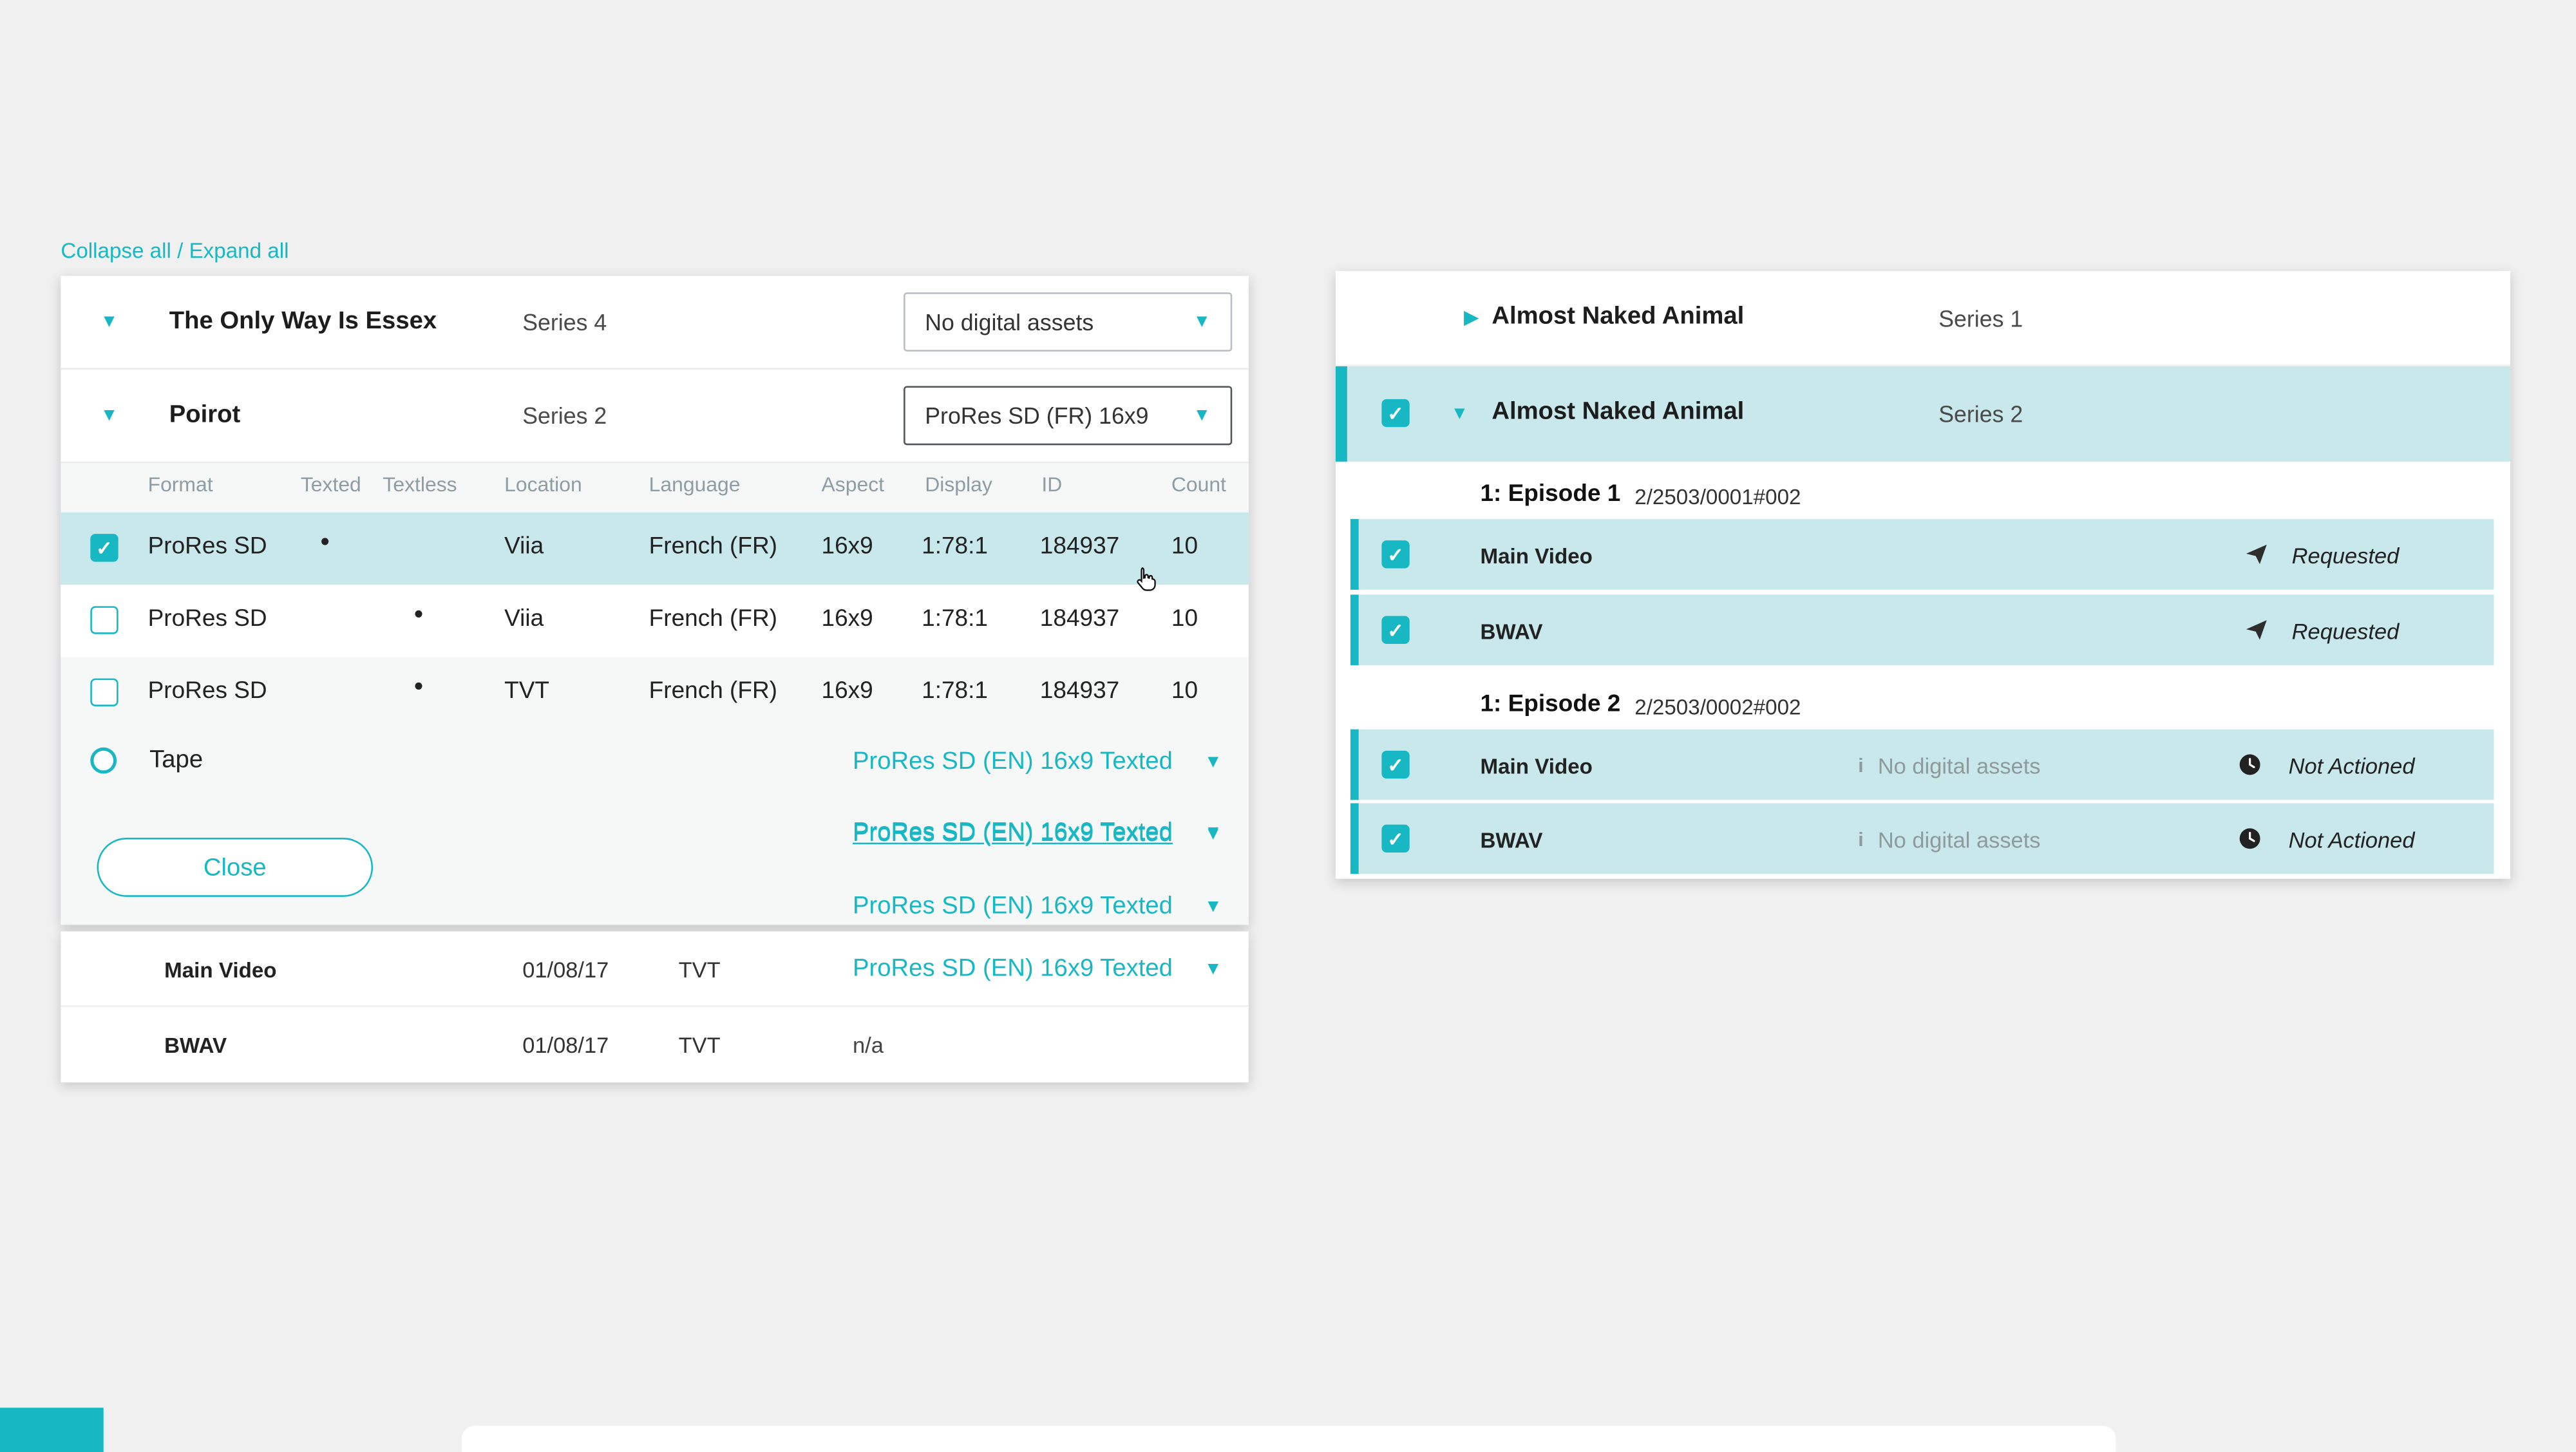 The height and width of the screenshot is (1452, 2576). Describe the element at coordinates (1068, 416) in the screenshot. I see `format-dropdown: ProRes SD (FR) 16x9 ▼` at that location.